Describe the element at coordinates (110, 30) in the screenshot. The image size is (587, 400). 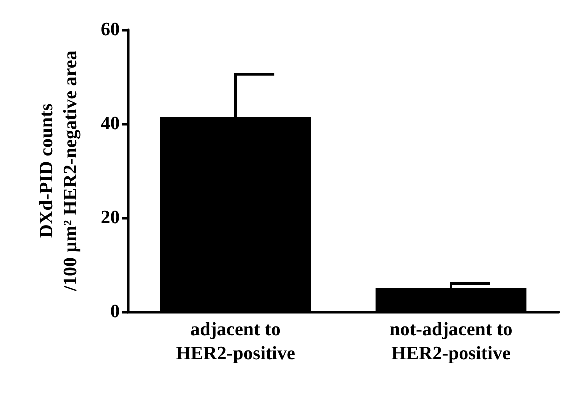
I see `y-tick-label: 60` at that location.